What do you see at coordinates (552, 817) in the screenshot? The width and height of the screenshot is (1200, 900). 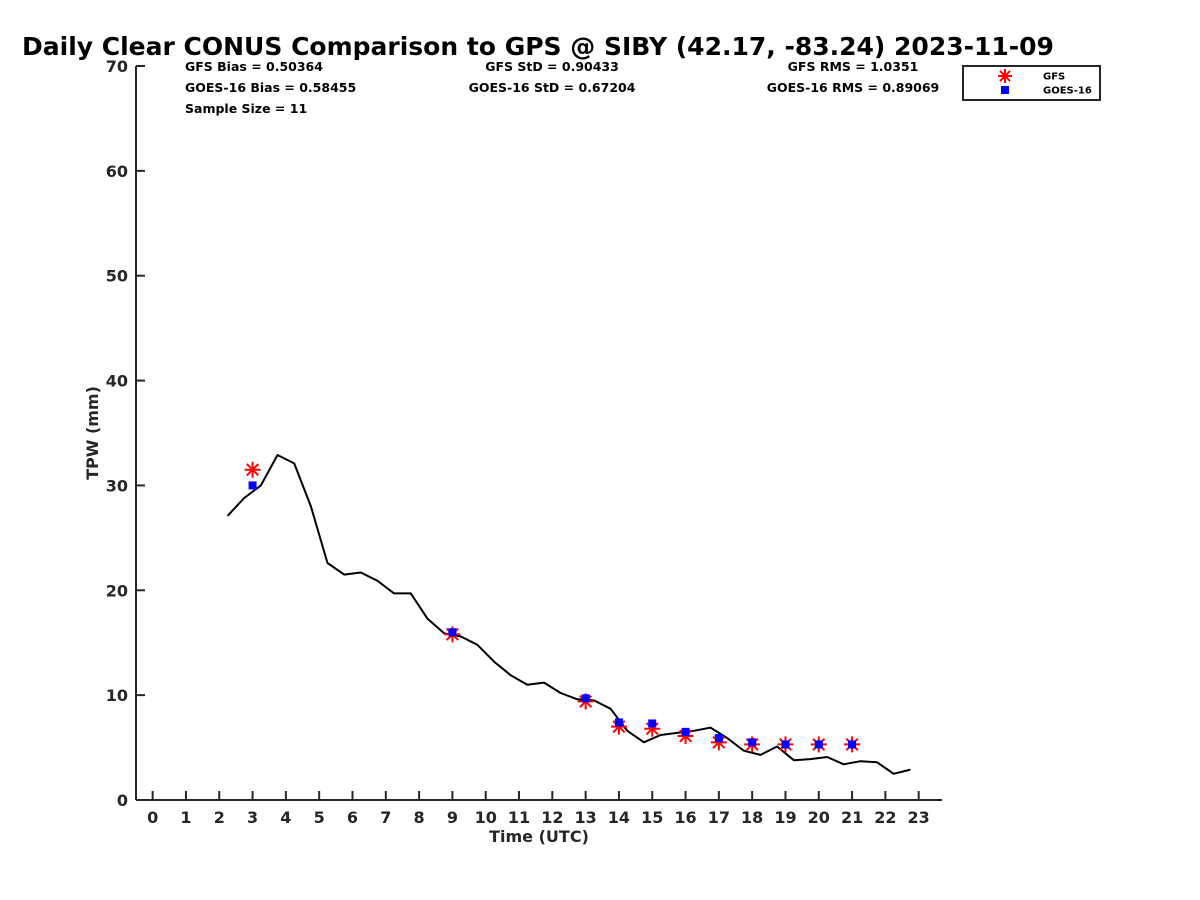 I see `x-tick-label: 12` at bounding box center [552, 817].